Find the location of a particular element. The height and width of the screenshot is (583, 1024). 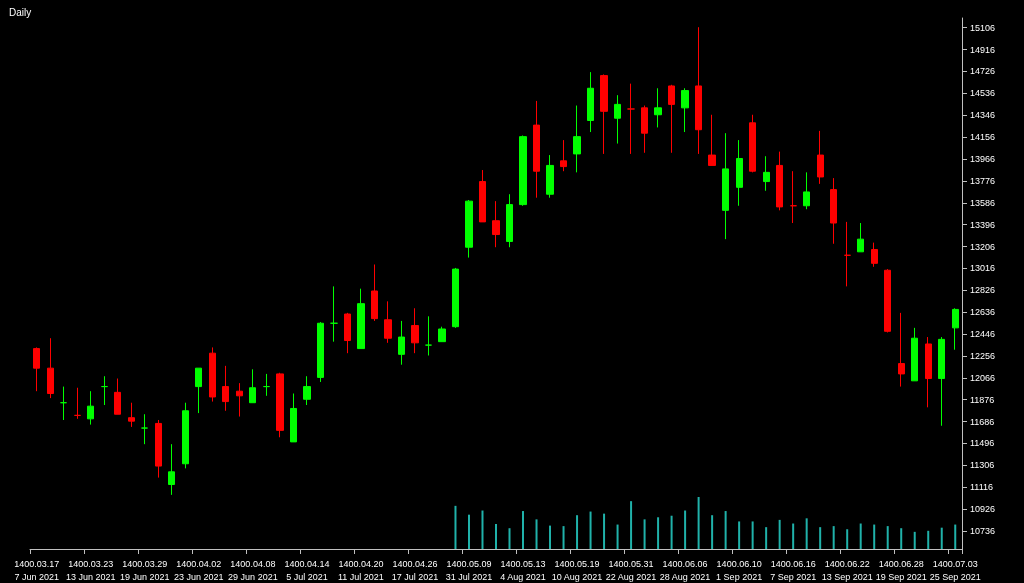

x-tick-label: 1400.03.23 13 Jun 2021 is located at coordinates (91, 570).